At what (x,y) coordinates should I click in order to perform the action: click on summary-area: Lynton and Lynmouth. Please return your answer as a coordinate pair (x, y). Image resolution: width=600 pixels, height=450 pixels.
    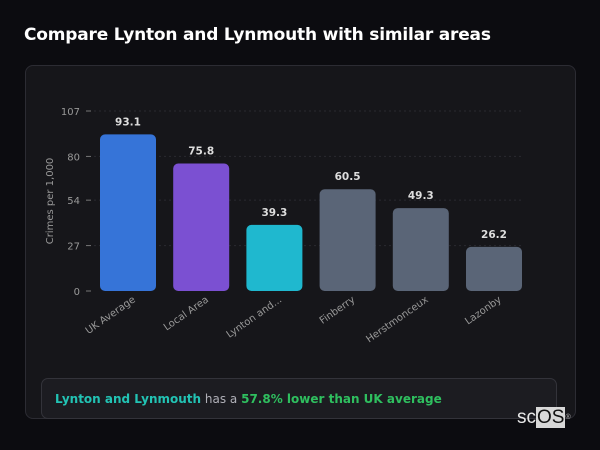
    Looking at the image, I should click on (128, 399).